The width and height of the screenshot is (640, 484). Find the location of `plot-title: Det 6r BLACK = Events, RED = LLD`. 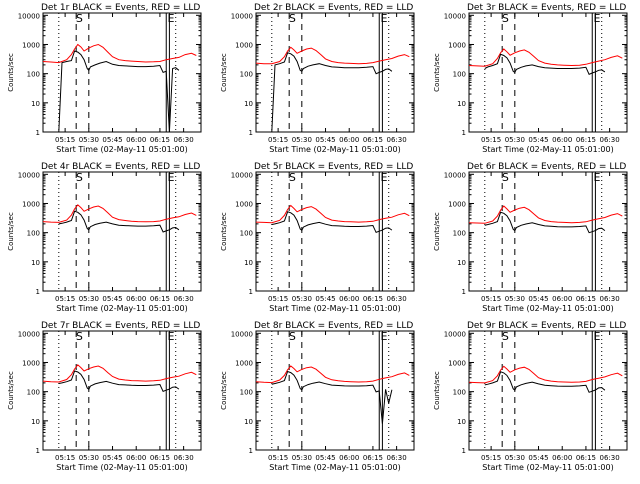

plot-title: Det 6r BLACK = Events, RED = LLD is located at coordinates (546, 167).